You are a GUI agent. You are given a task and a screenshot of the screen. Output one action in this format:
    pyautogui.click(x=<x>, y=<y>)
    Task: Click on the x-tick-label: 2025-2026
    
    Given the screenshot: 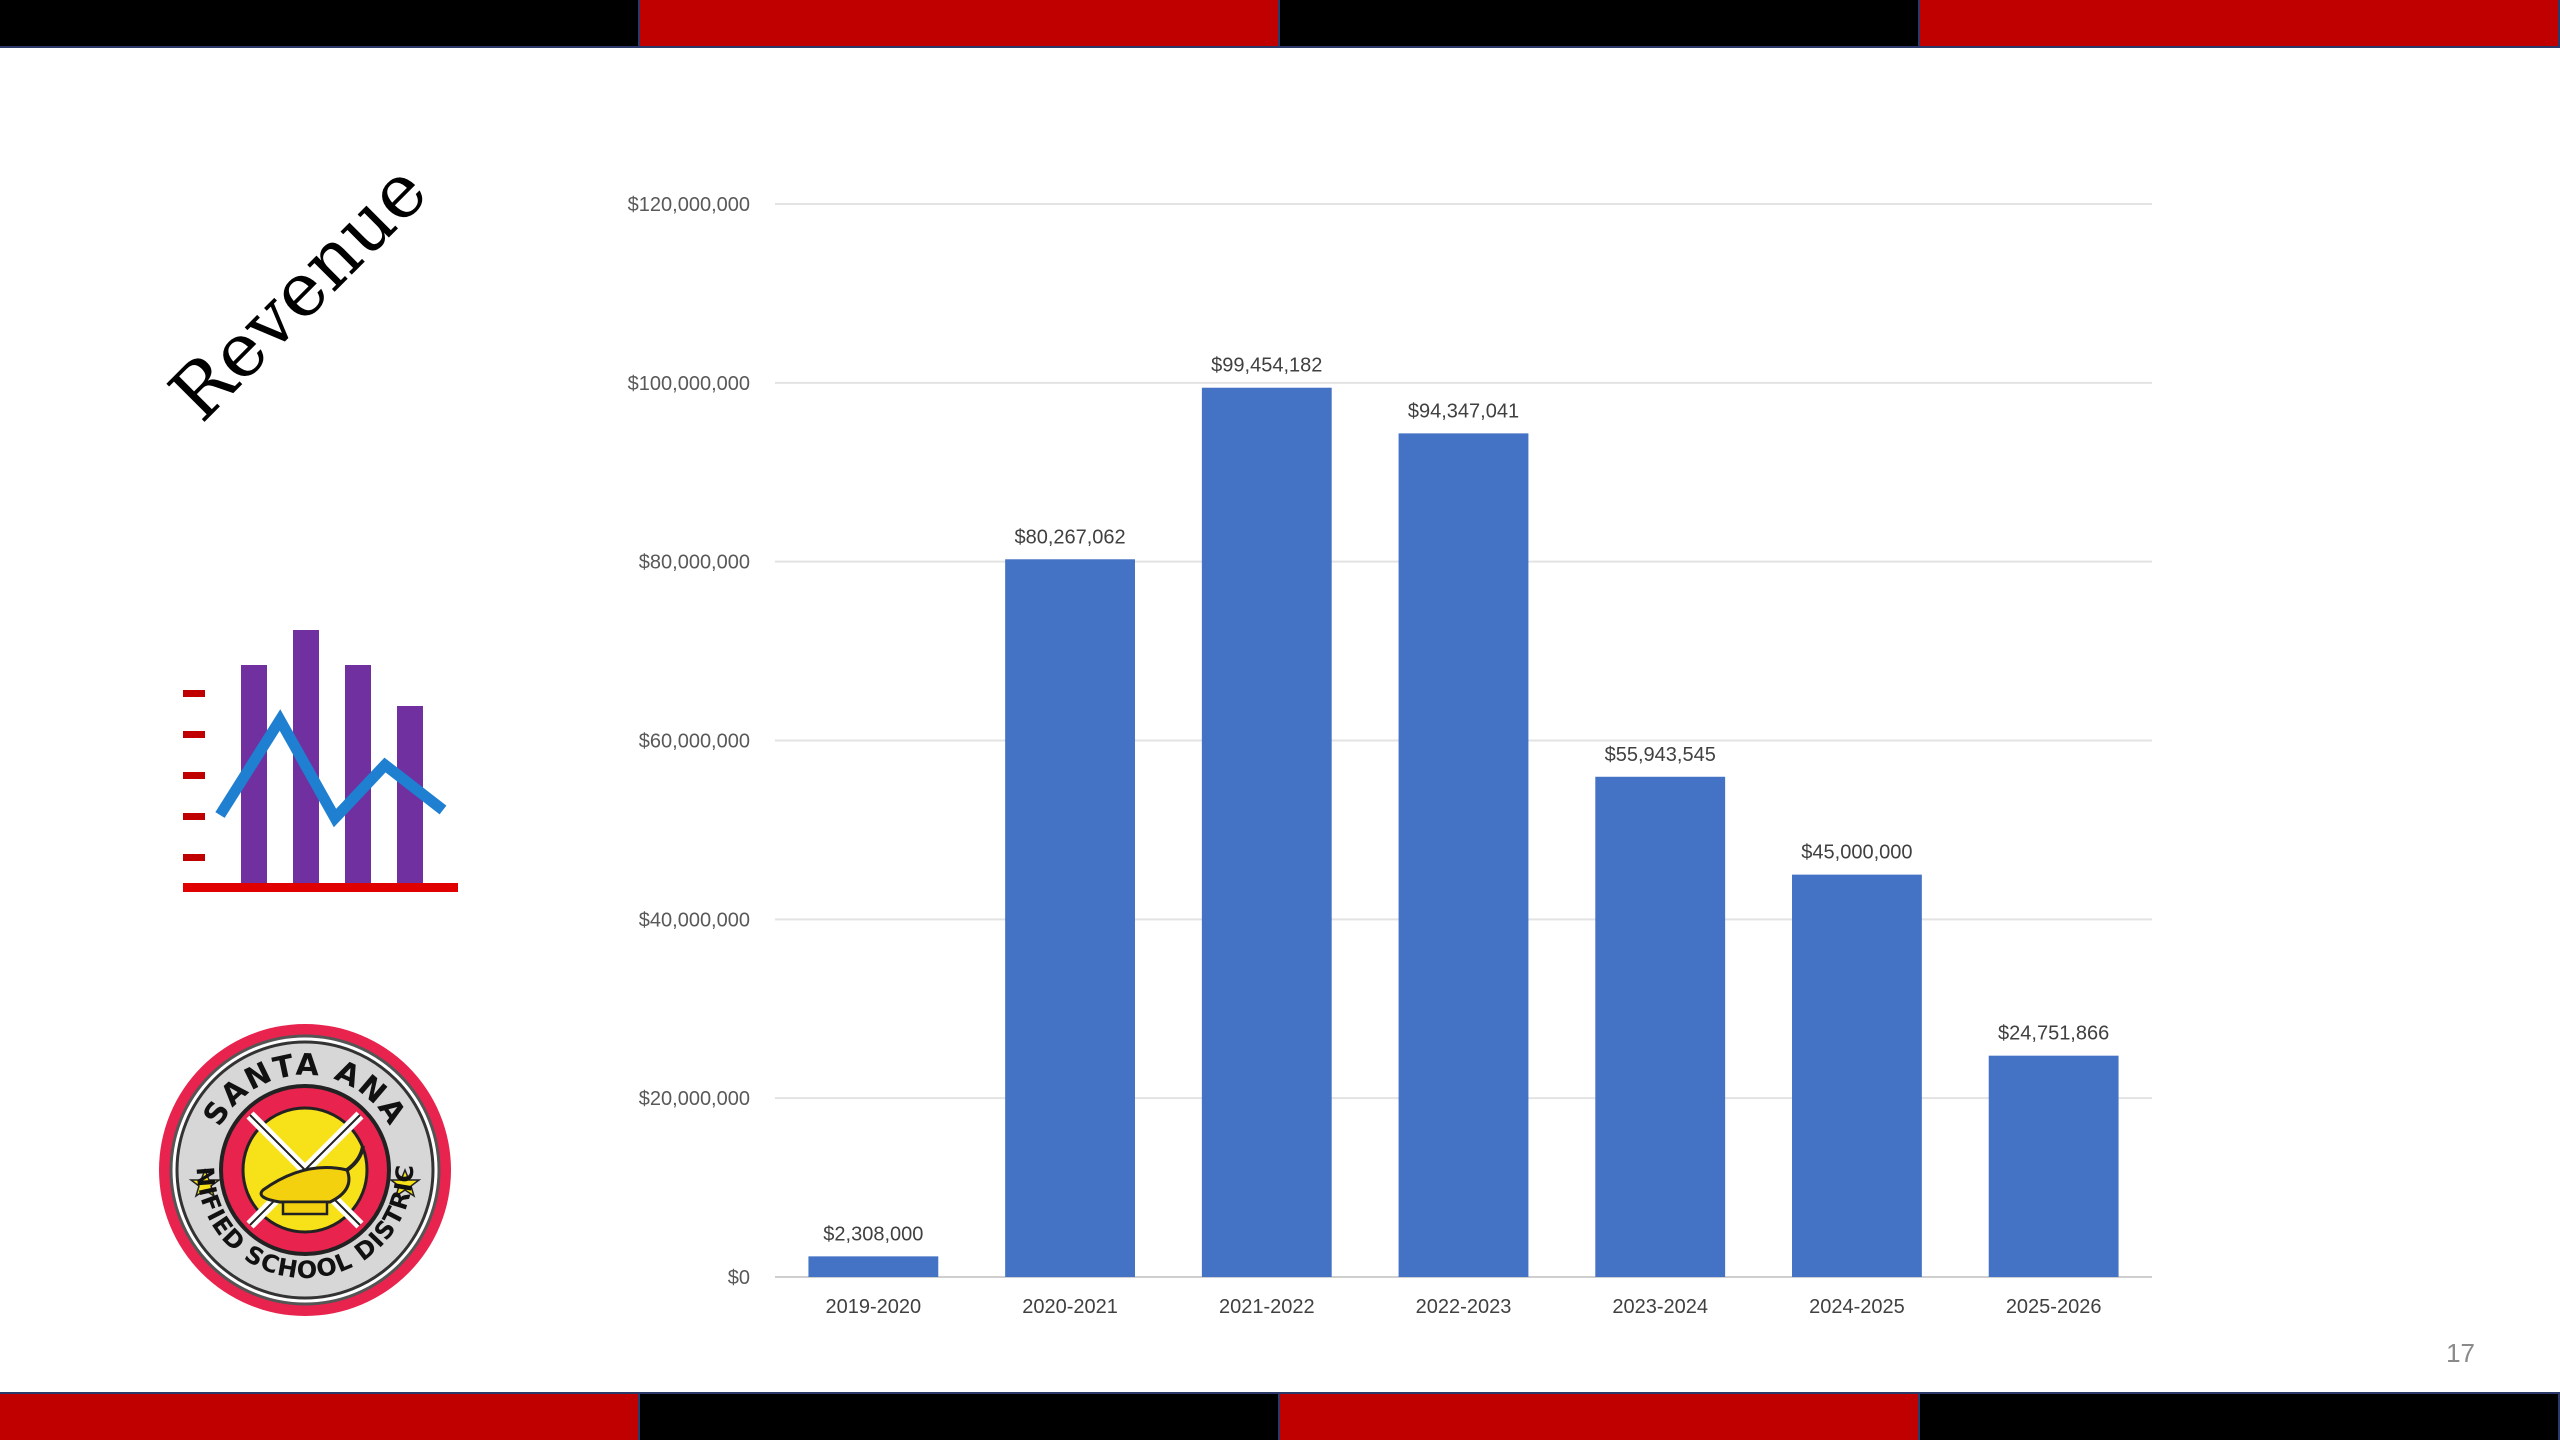 What is the action you would take?
    pyautogui.click(x=2054, y=1307)
    